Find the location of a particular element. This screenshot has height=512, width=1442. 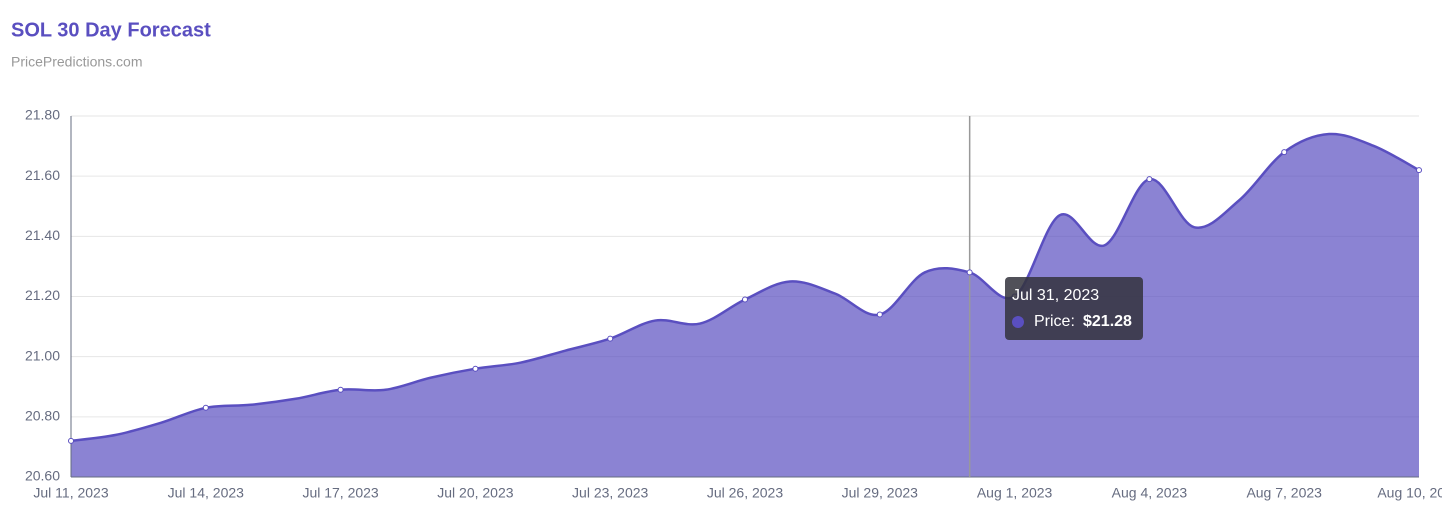

tooltip-title: Jul 31, 2023 is located at coordinates (1055, 295).